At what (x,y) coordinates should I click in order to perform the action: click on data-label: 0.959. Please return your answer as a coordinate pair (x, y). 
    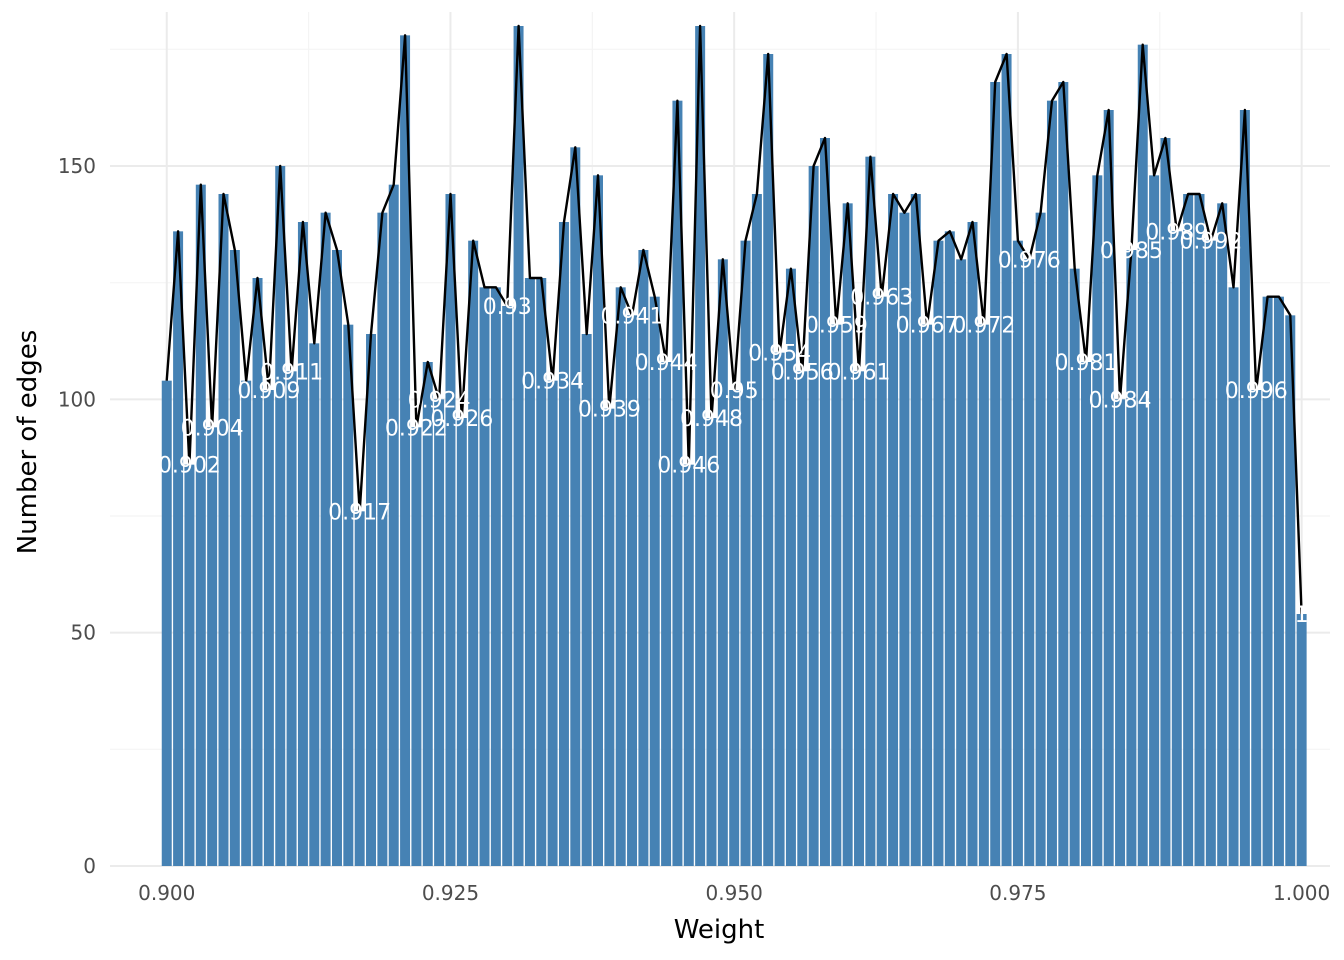
    Looking at the image, I should click on (836, 326).